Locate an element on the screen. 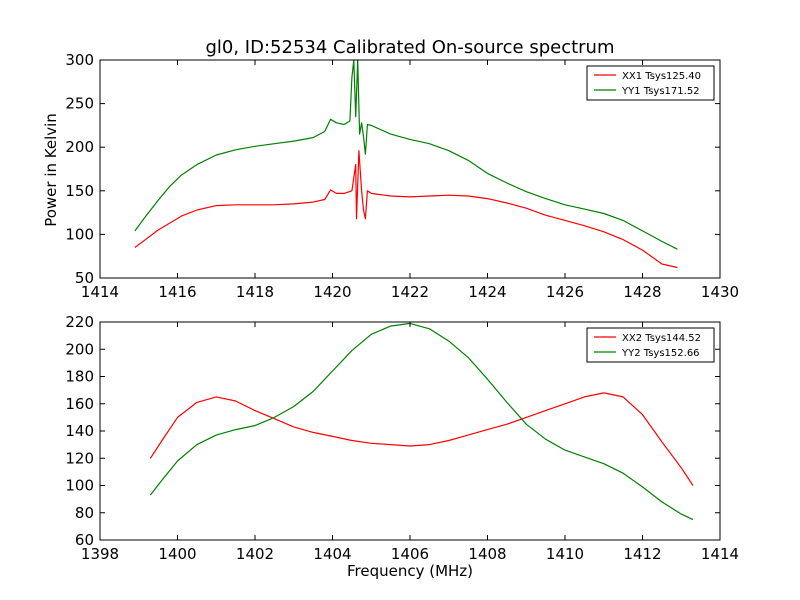 The image size is (800, 600). bottom-x-tick-label: 1410 is located at coordinates (565, 554).